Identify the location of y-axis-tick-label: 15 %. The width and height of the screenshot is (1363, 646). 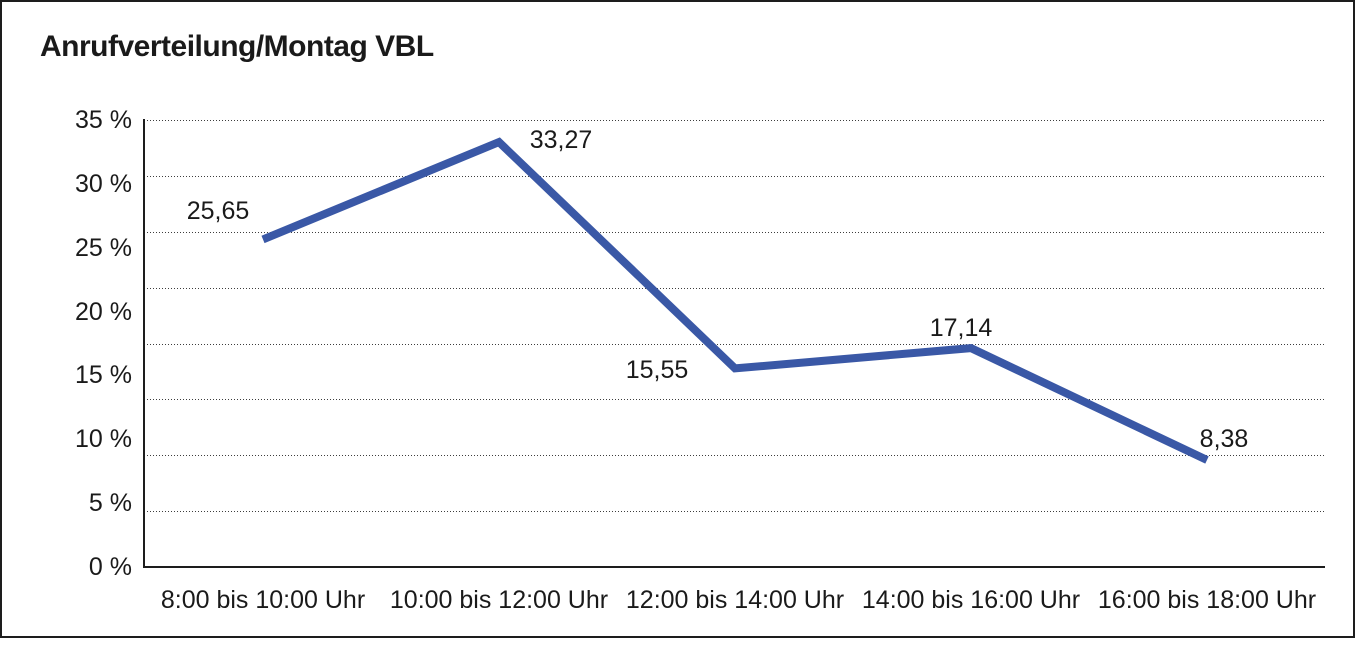
(103, 375).